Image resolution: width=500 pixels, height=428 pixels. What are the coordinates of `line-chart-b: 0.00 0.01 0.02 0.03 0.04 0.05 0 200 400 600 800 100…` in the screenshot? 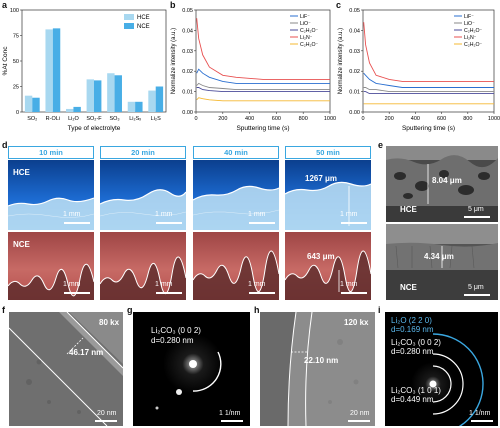 It's located at (253, 70).